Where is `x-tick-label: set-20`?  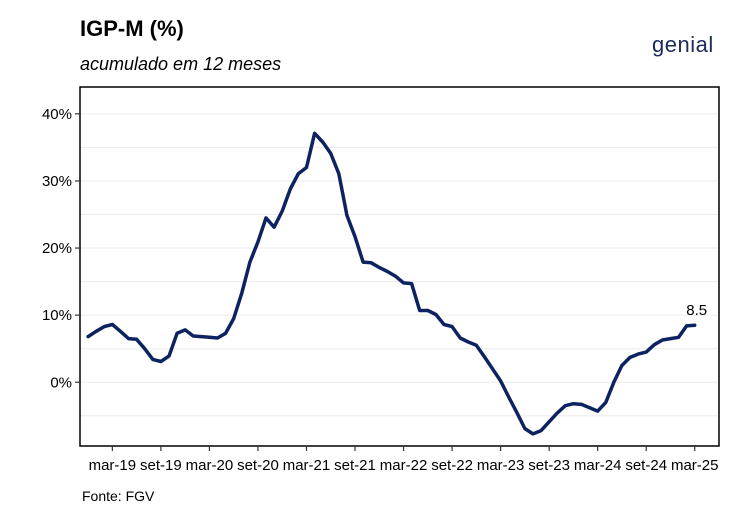
x-tick-label: set-20 is located at coordinates (258, 465).